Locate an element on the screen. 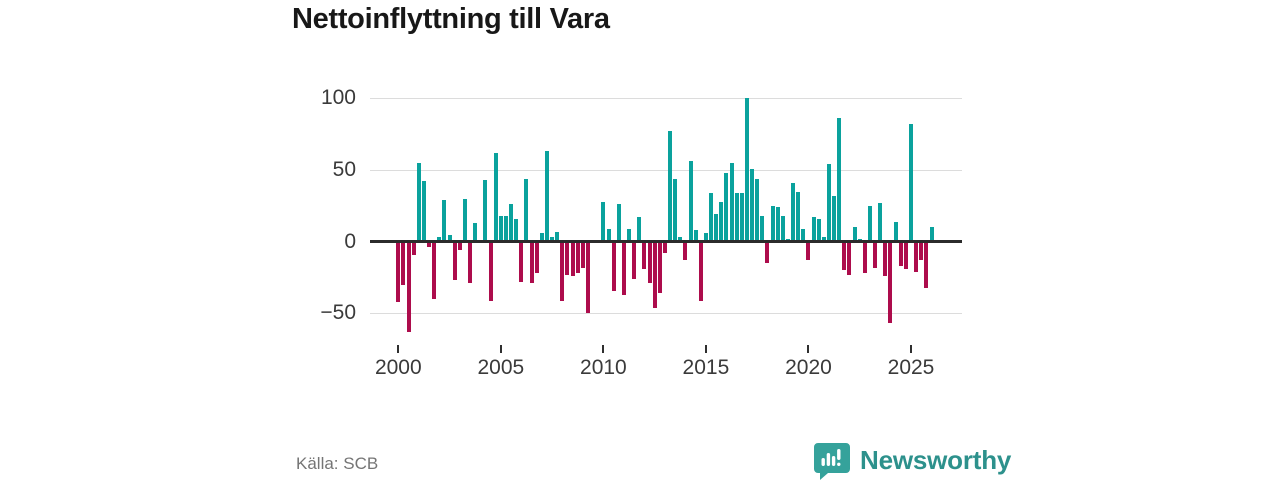  x-axis-tick-label: 2000 is located at coordinates (398, 367).